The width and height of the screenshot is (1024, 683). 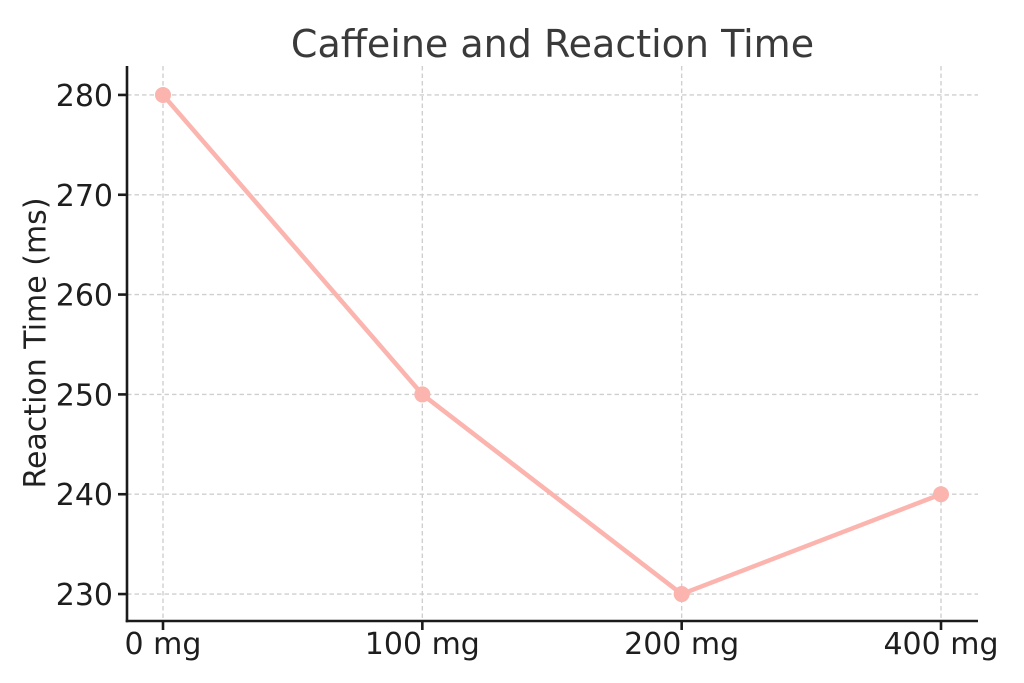 I want to click on x-tick-label: 400 mg, so click(x=940, y=644).